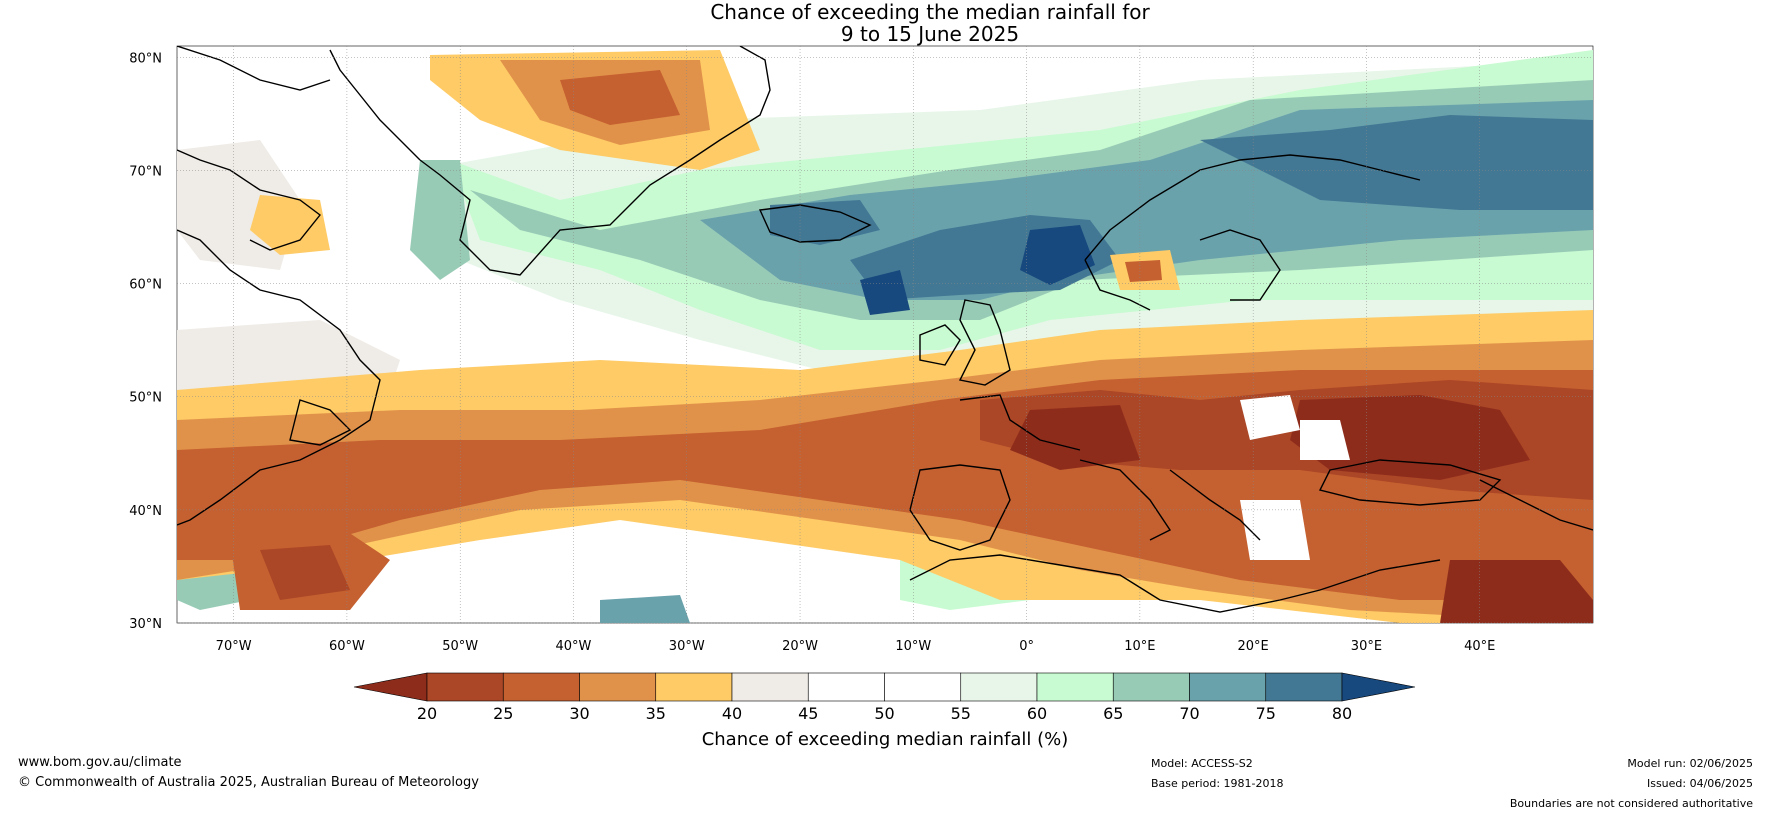 This screenshot has width=1770, height=816. What do you see at coordinates (427, 713) in the screenshot?
I see `colorbar-tick-label: 20` at bounding box center [427, 713].